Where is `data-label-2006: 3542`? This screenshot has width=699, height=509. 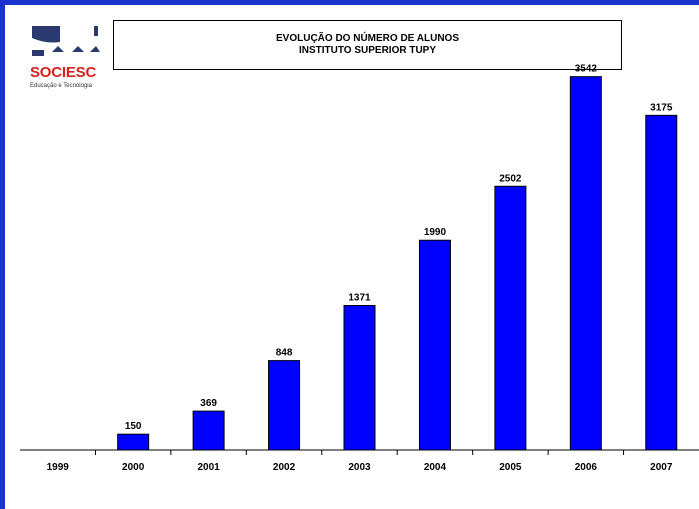
data-label-2006: 3542 is located at coordinates (586, 69).